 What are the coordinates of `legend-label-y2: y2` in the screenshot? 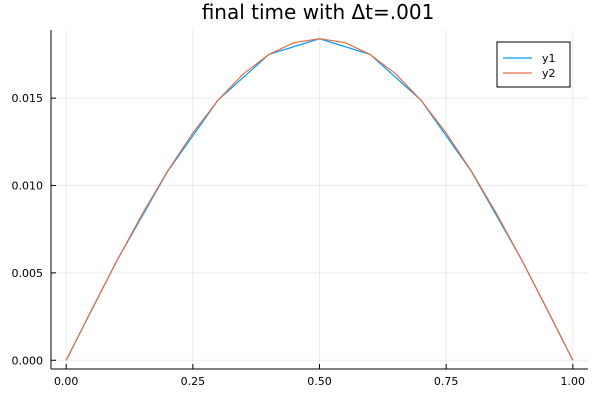 It's located at (549, 73).